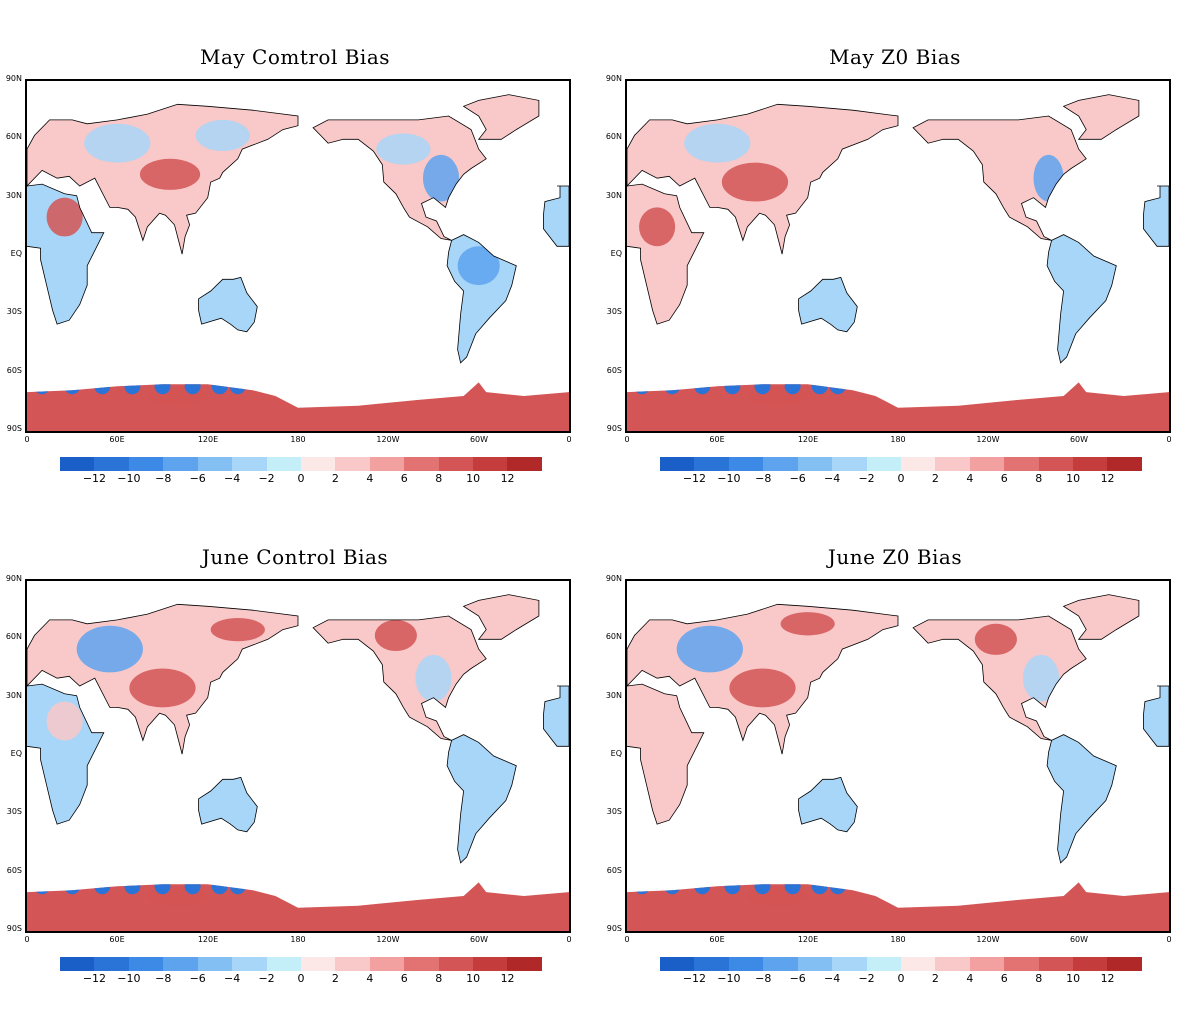  What do you see at coordinates (16, 253) in the screenshot?
I see `lat-tick-label: EQ` at bounding box center [16, 253].